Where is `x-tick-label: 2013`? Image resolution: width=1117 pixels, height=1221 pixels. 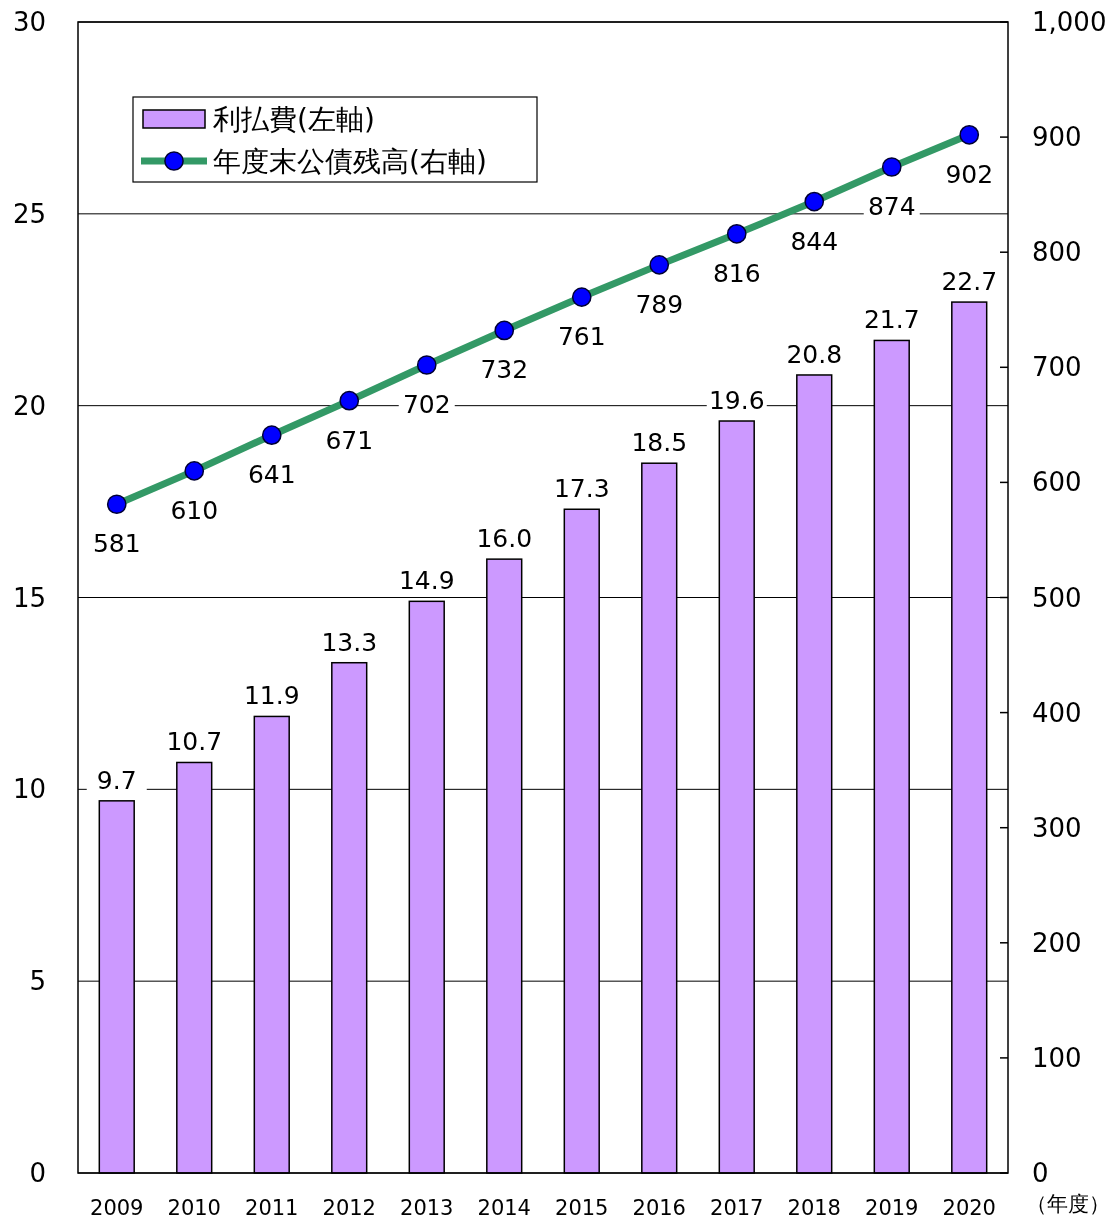 x-tick-label: 2013 is located at coordinates (427, 1208).